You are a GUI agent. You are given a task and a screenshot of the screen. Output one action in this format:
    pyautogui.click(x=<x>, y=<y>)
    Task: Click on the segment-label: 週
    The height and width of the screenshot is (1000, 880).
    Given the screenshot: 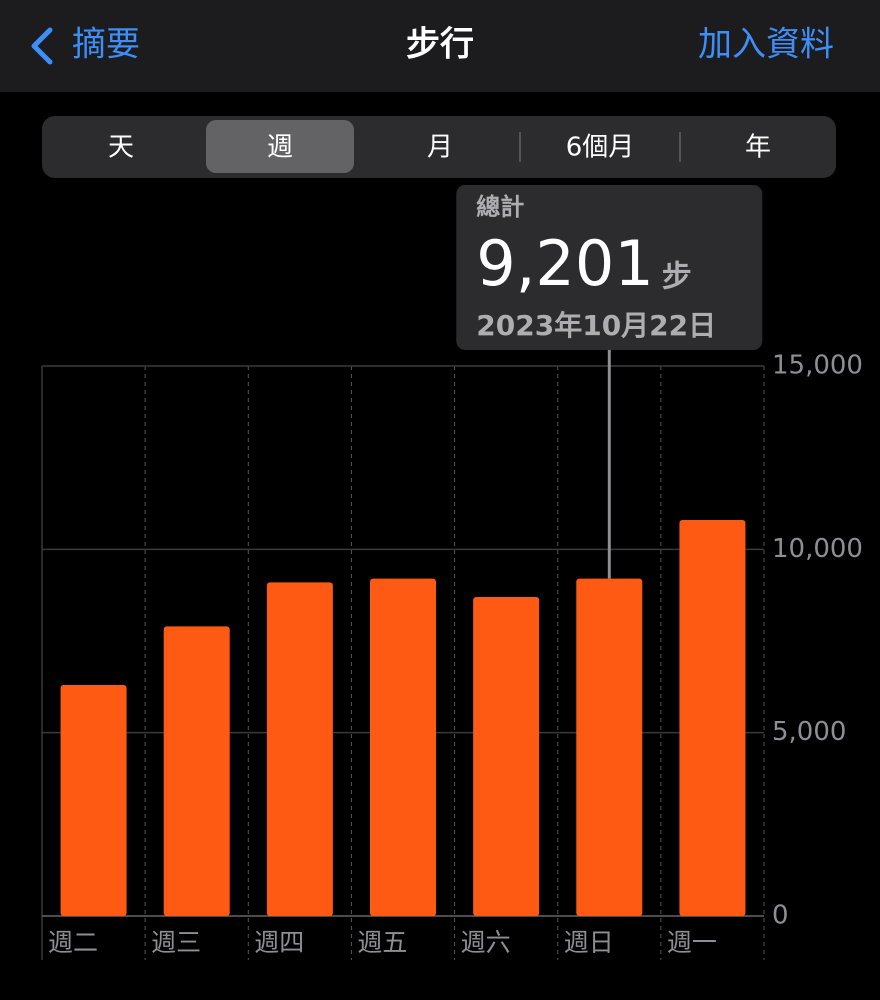 What is the action you would take?
    pyautogui.click(x=280, y=148)
    